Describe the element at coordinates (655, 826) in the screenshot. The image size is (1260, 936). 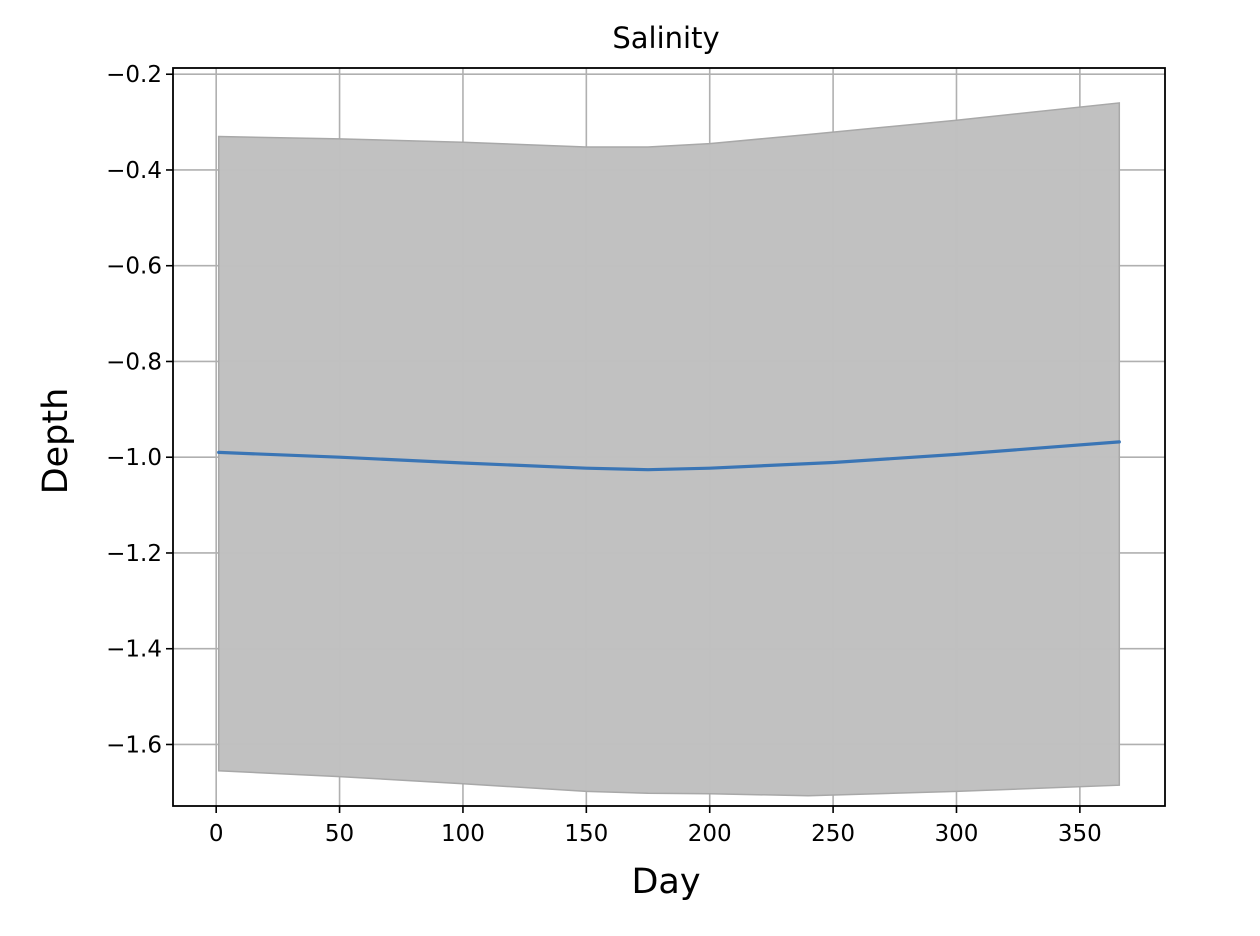
I see `x-axis: 0 50 100 150 200 250 300 350` at that location.